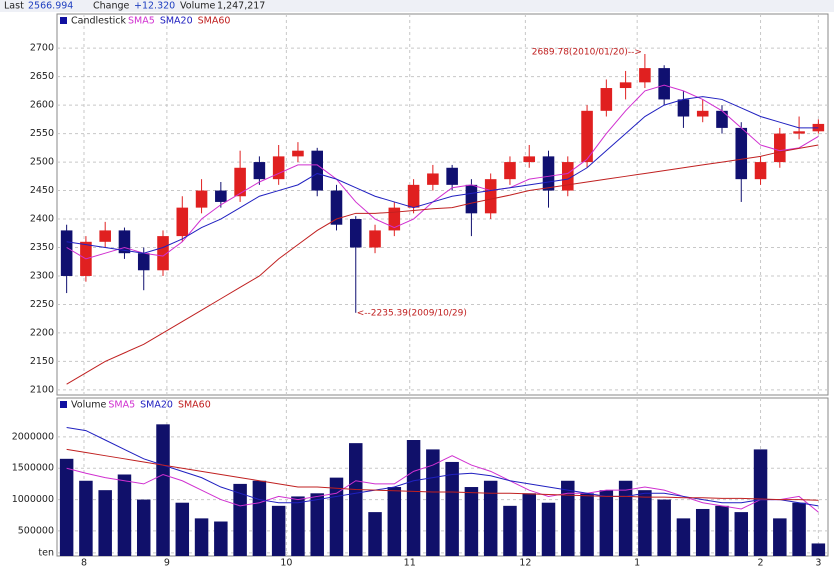 Image resolution: width=834 pixels, height=569 pixels. I want to click on y-tick-label: 2650, so click(42, 76).